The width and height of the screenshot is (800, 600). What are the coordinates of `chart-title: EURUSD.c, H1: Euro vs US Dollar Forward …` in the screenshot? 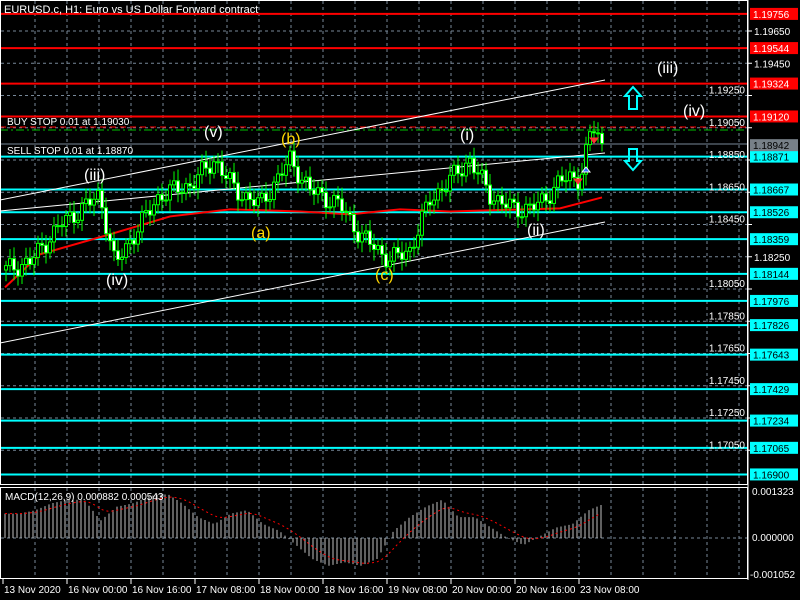 It's located at (131, 10).